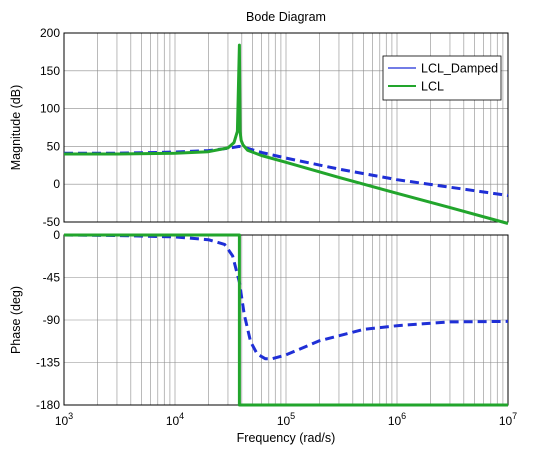 The height and width of the screenshot is (451, 543). I want to click on y-tick-label: 100, so click(50, 109).